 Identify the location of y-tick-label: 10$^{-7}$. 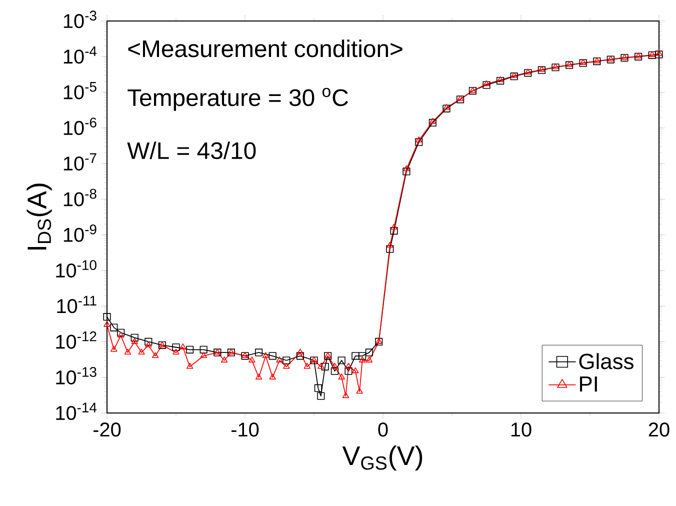
(80, 162).